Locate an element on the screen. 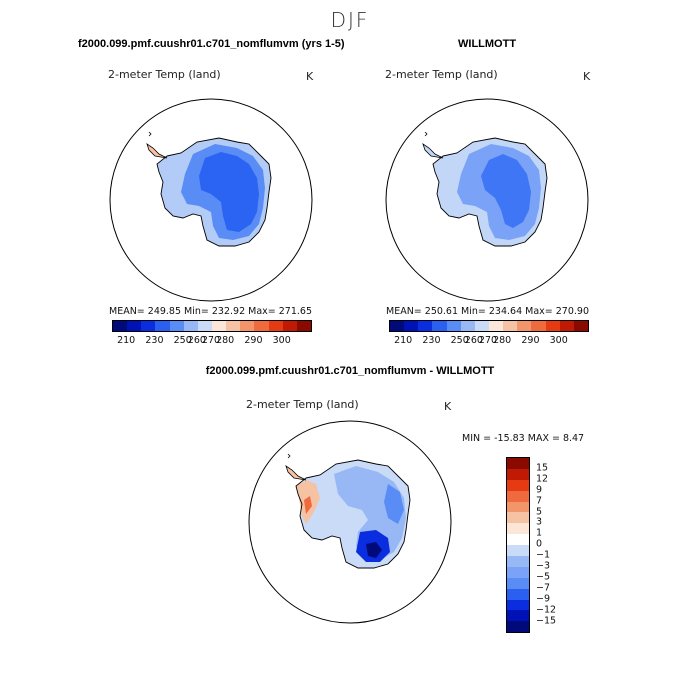 Image resolution: width=700 pixels, height=700 pixels. panel-2-colorbar-ticks: 210 230 250 260 270 280 290 300 is located at coordinates (489, 342).